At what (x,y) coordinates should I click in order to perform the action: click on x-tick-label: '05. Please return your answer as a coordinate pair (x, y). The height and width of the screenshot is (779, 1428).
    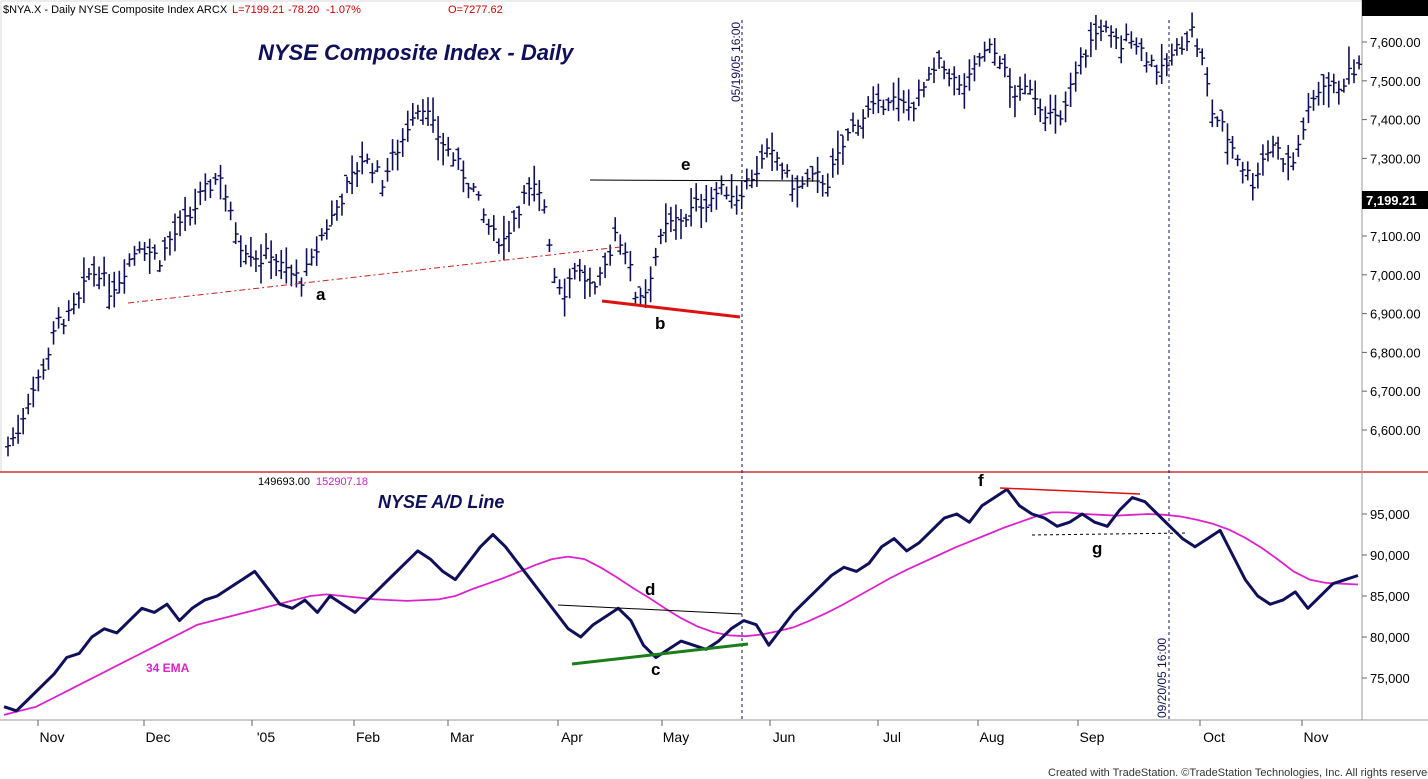
    Looking at the image, I should click on (266, 737).